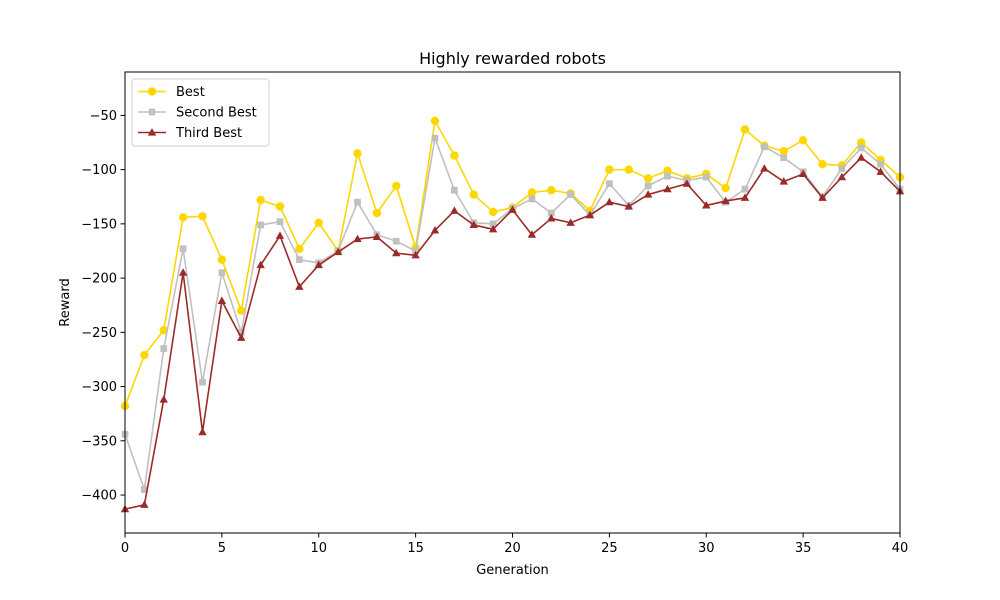 This screenshot has width=1000, height=600. I want to click on y-tick-label: −300, so click(99, 387).